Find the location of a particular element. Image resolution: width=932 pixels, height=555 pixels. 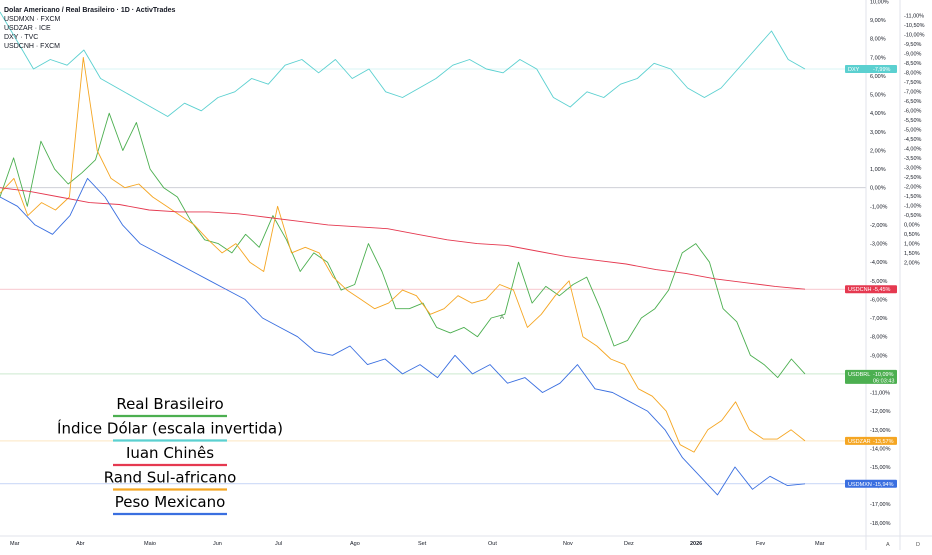

time-tick-label: Ago is located at coordinates (355, 544).